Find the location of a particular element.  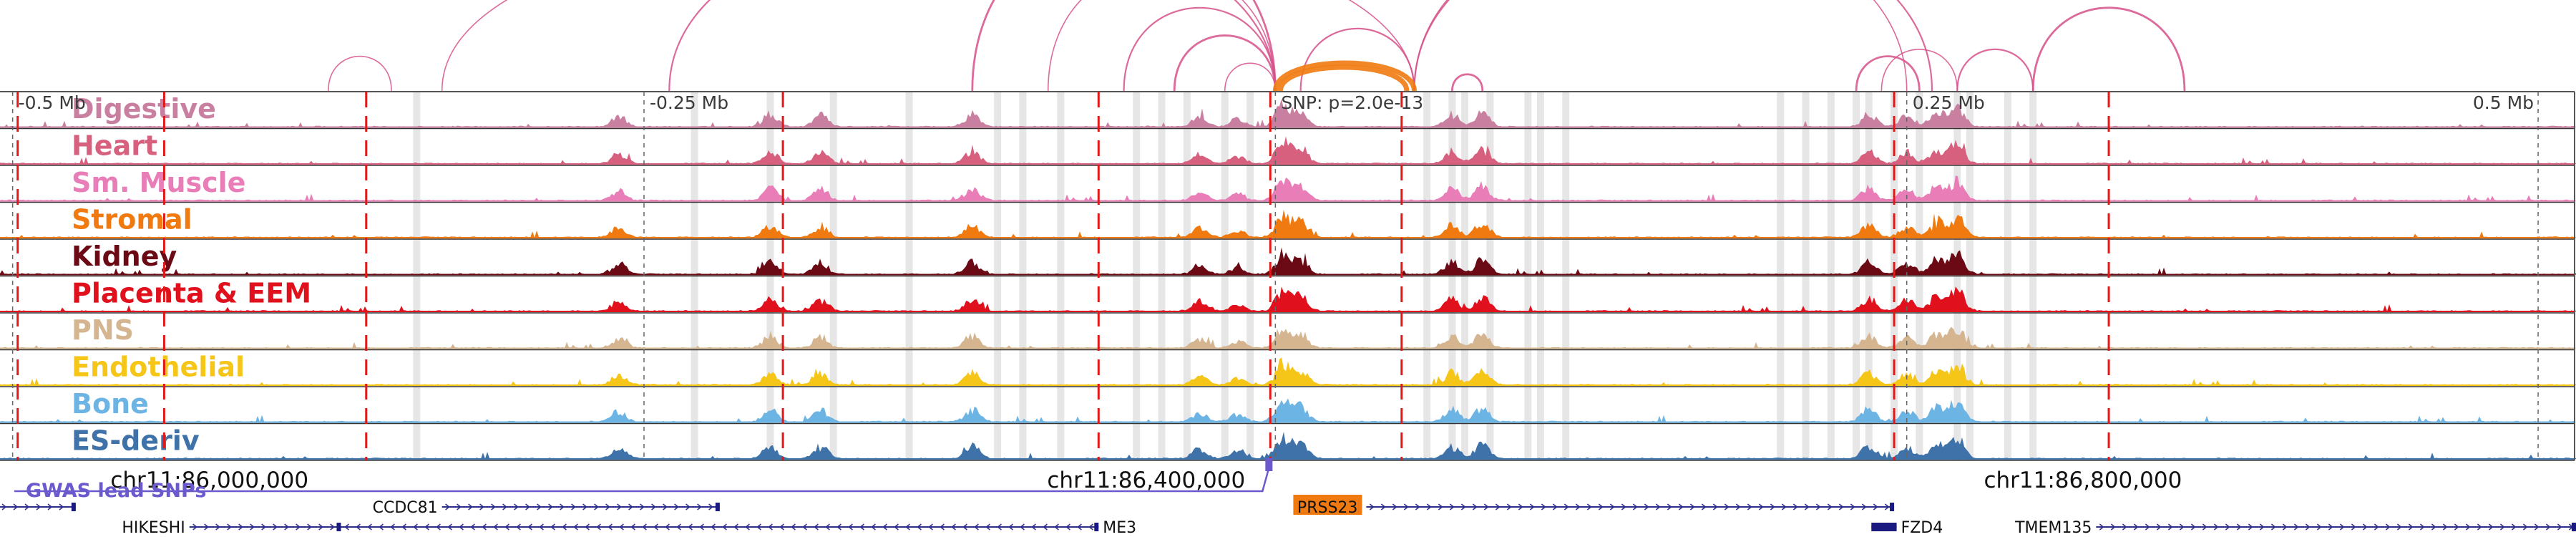

gwas-label: GWAS lead SNPs is located at coordinates (116, 491).